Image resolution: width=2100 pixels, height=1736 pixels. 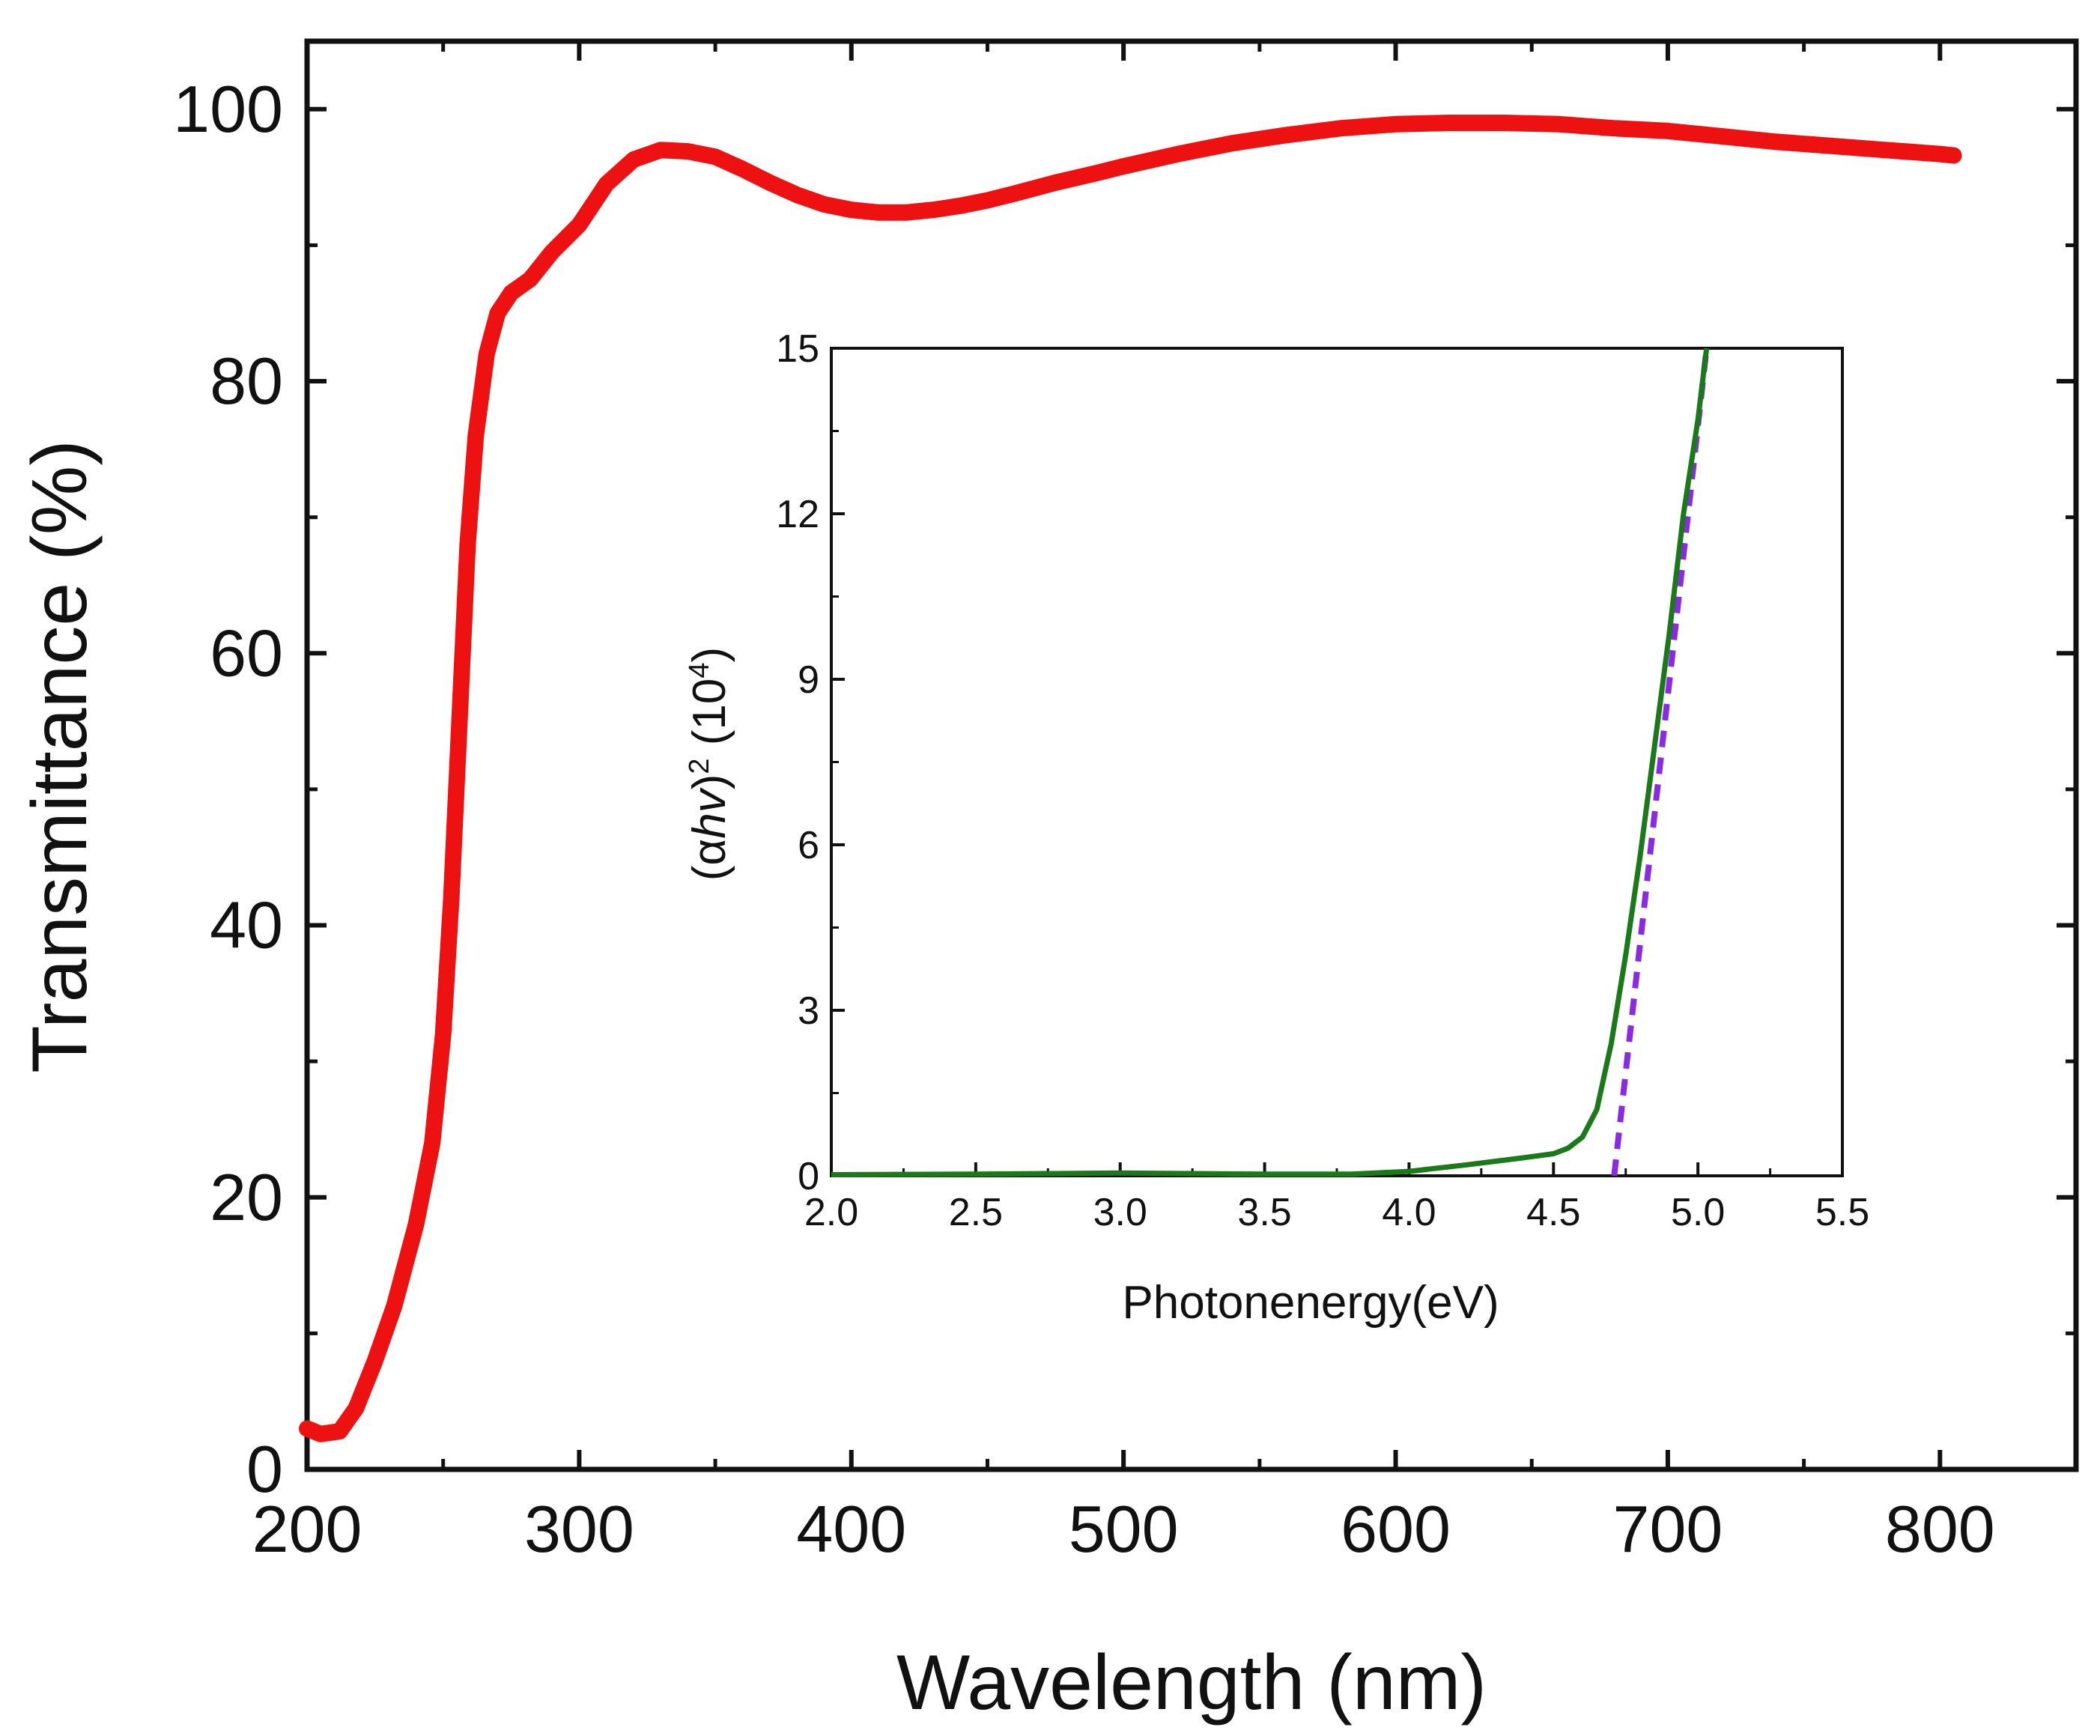 What do you see at coordinates (709, 860) in the screenshot?
I see `inset-y-label-prefix: (α` at bounding box center [709, 860].